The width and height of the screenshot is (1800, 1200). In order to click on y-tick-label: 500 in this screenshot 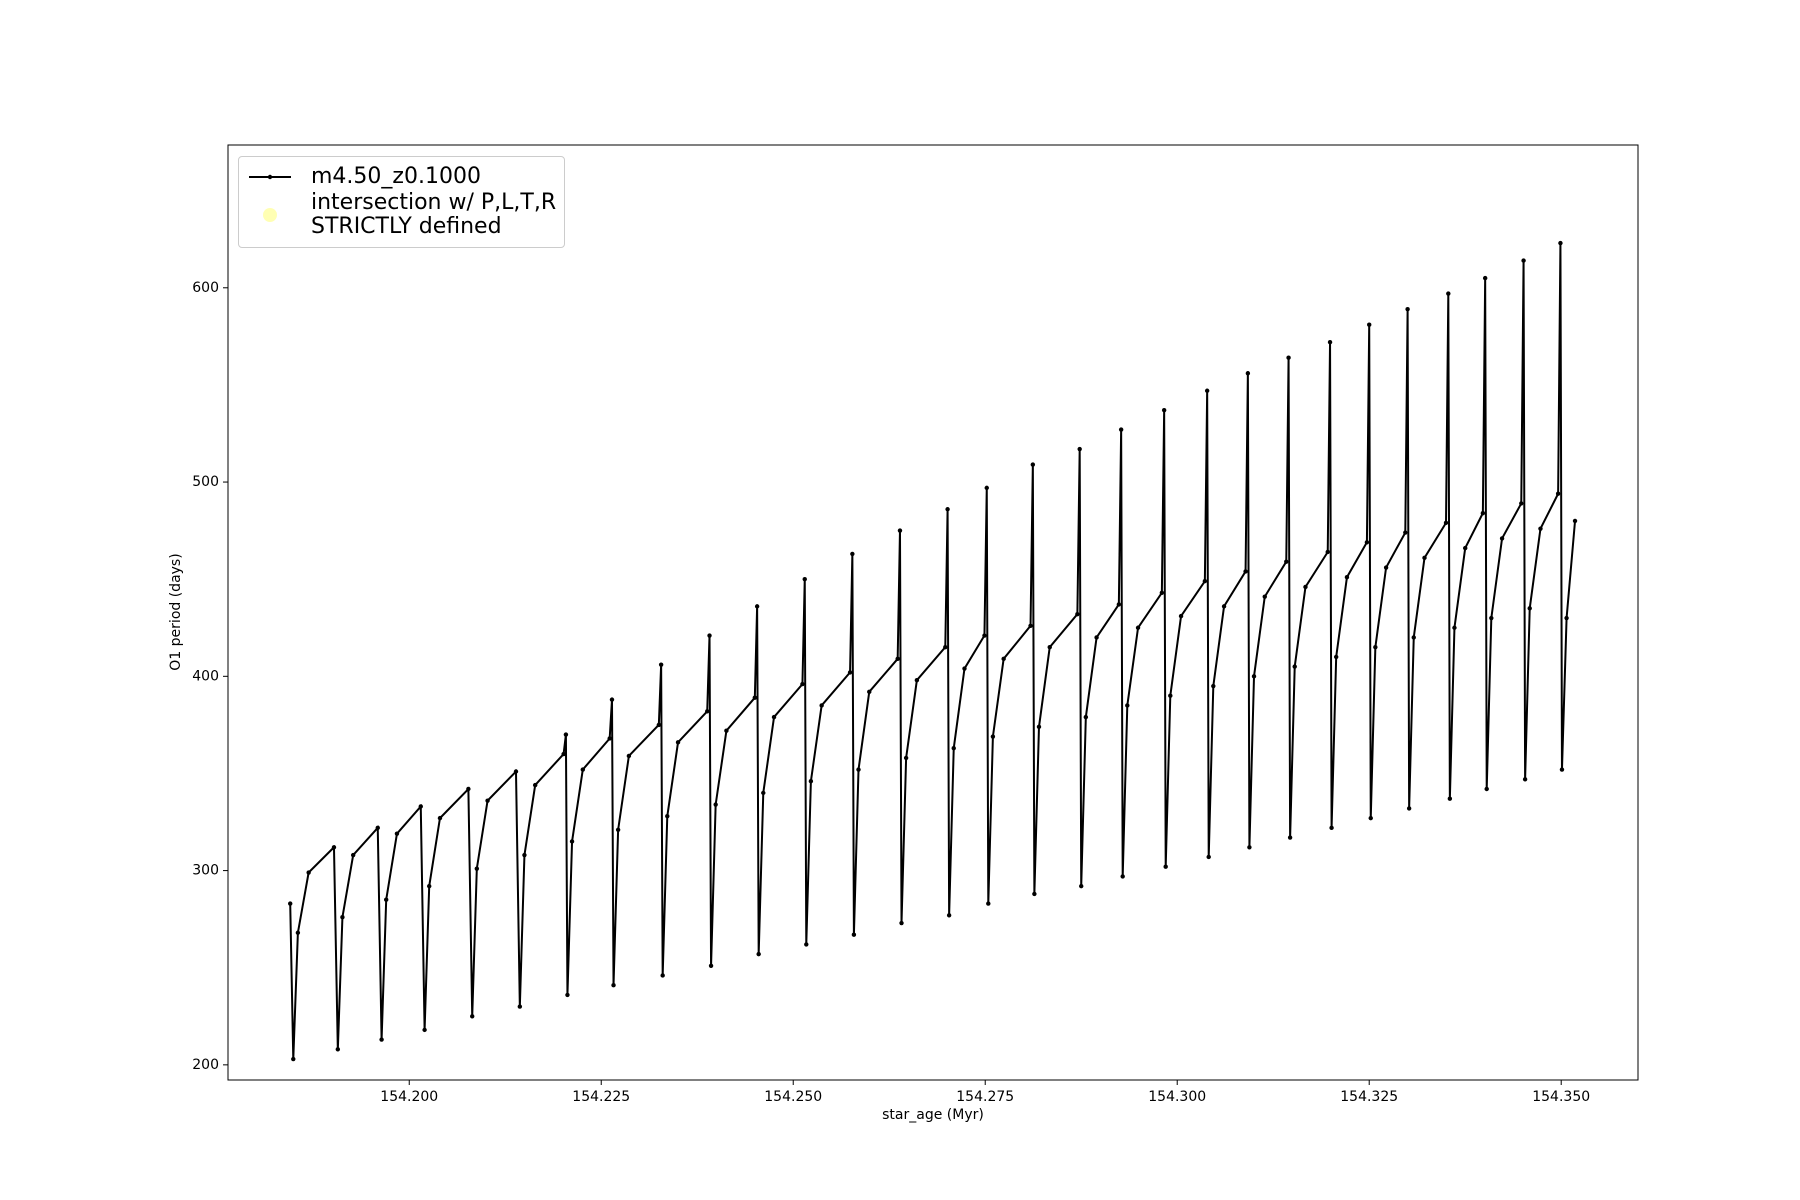, I will do `click(205, 482)`.